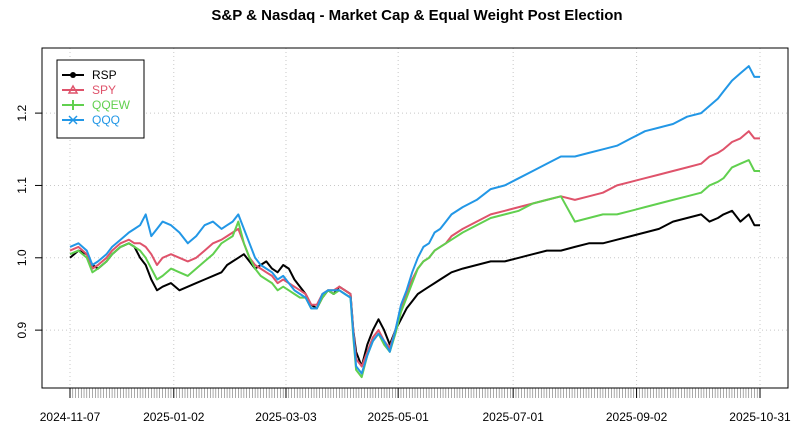 This screenshot has height=429, width=798. What do you see at coordinates (637, 417) in the screenshot?
I see `x-tick-label: 2025-09-02` at bounding box center [637, 417].